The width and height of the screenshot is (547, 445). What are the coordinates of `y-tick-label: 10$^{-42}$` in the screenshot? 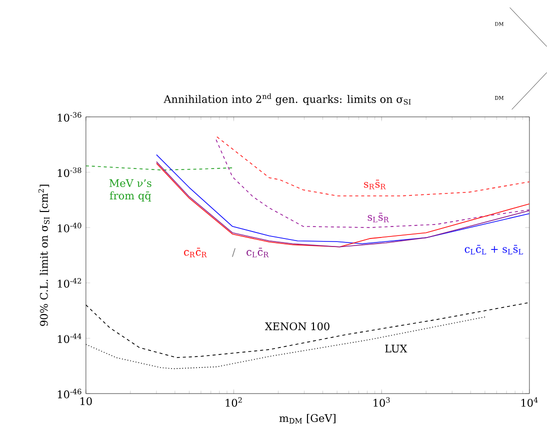 It's located at (70, 283).